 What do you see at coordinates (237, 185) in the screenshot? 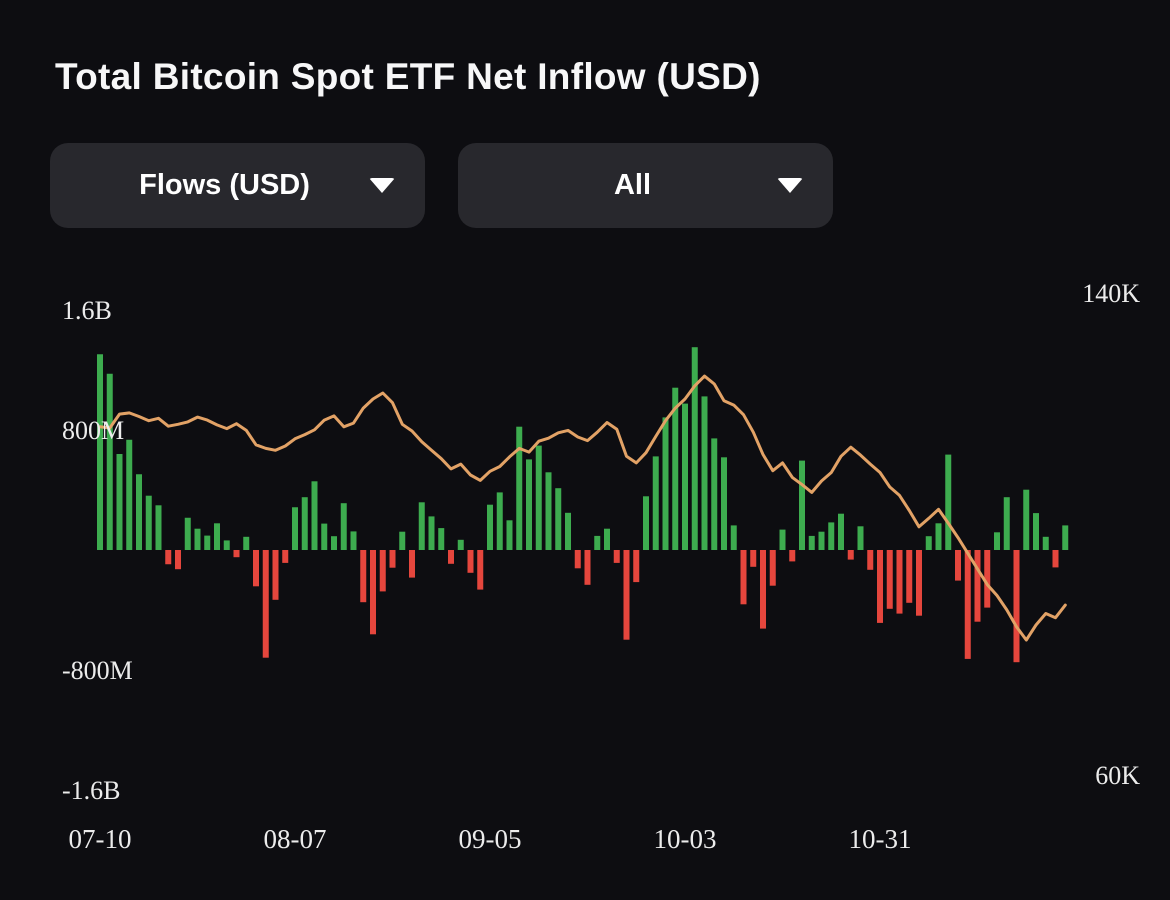
I see `metric-dropdown: Flows (USD)` at bounding box center [237, 185].